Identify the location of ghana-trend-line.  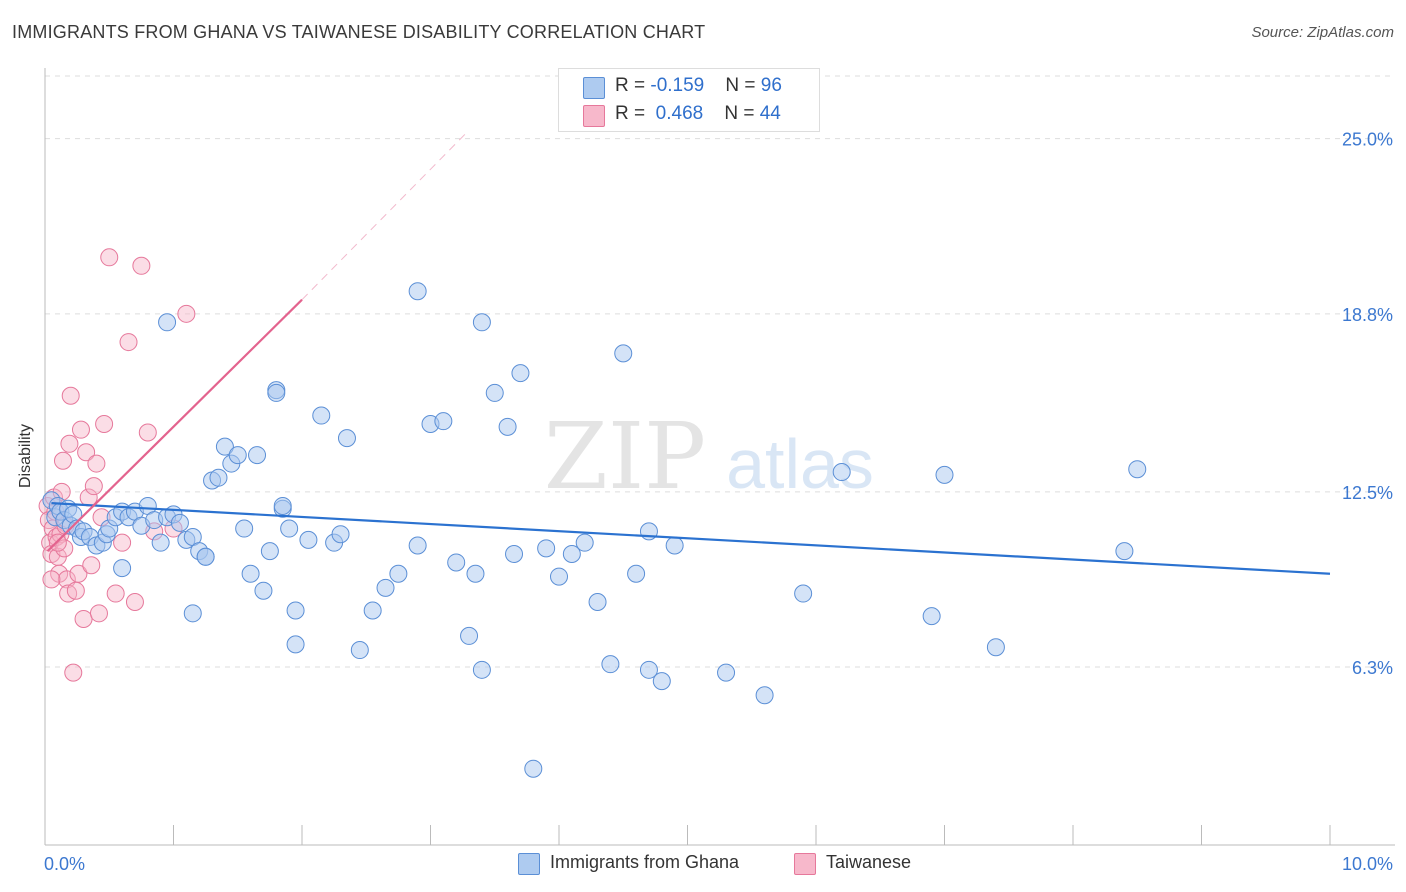
(691, 538).